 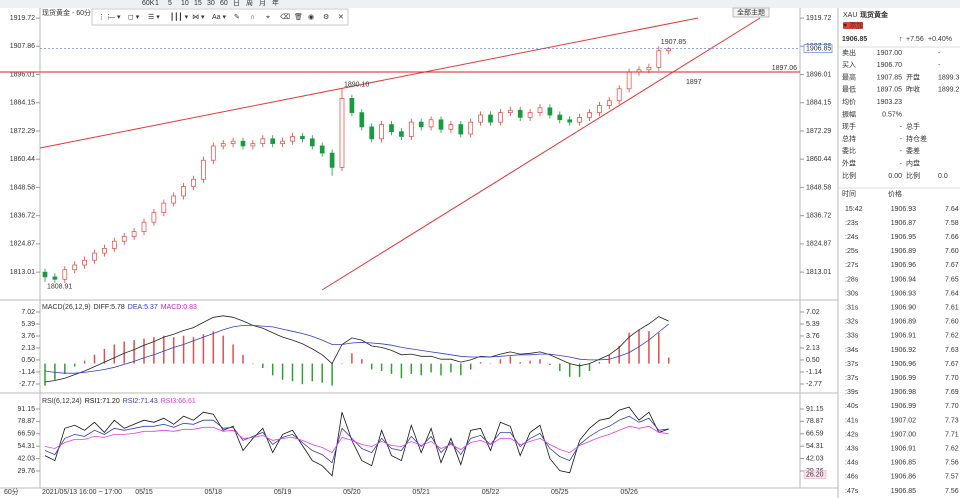 What do you see at coordinates (198, 17) in the screenshot?
I see `tool-pattern: ⋈ ▾` at bounding box center [198, 17].